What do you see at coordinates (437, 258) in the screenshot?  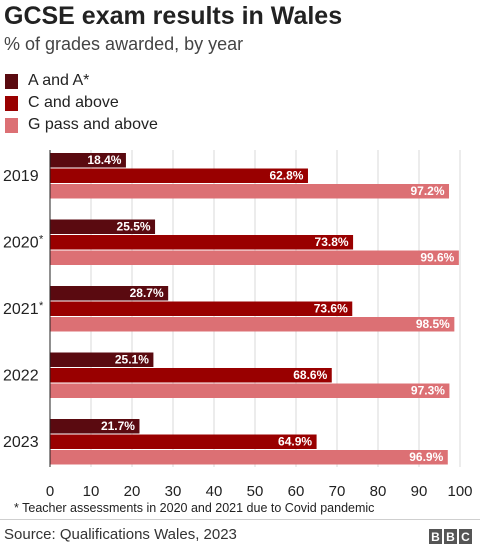 I see `bar-value-label: 99.6%` at bounding box center [437, 258].